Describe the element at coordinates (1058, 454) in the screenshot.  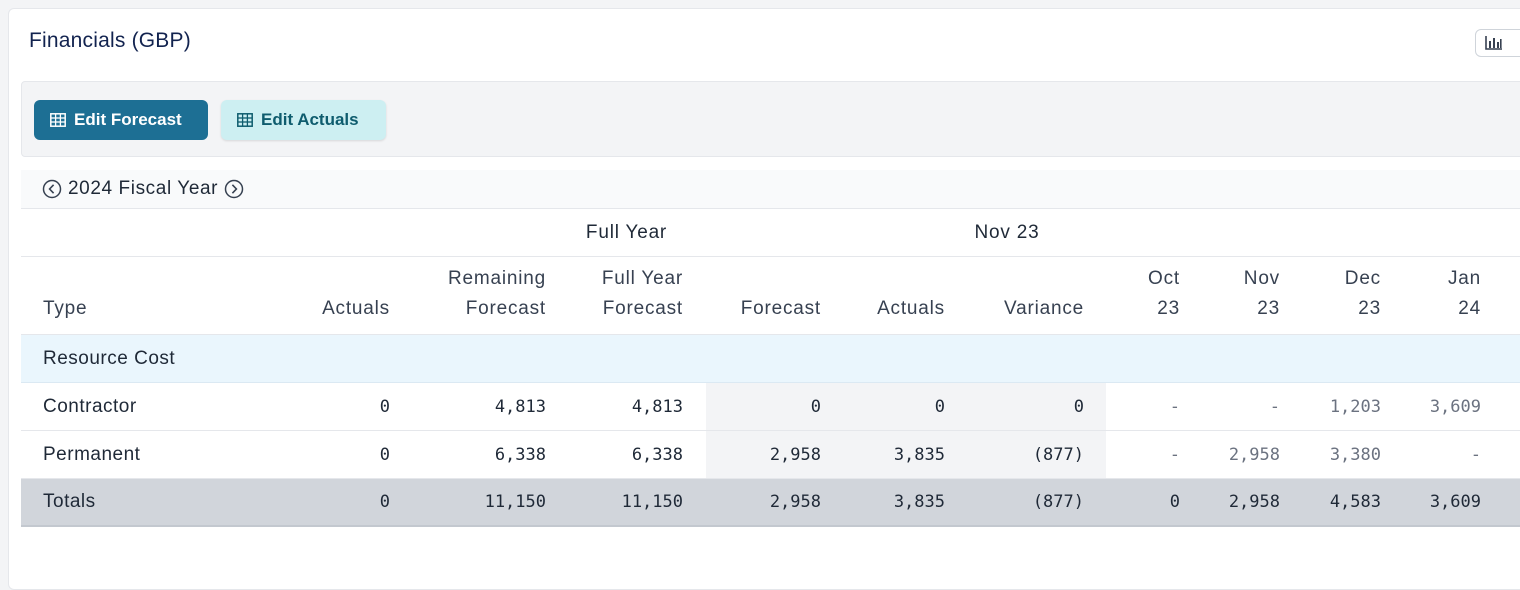
I see `cell-variance: (877)` at that location.